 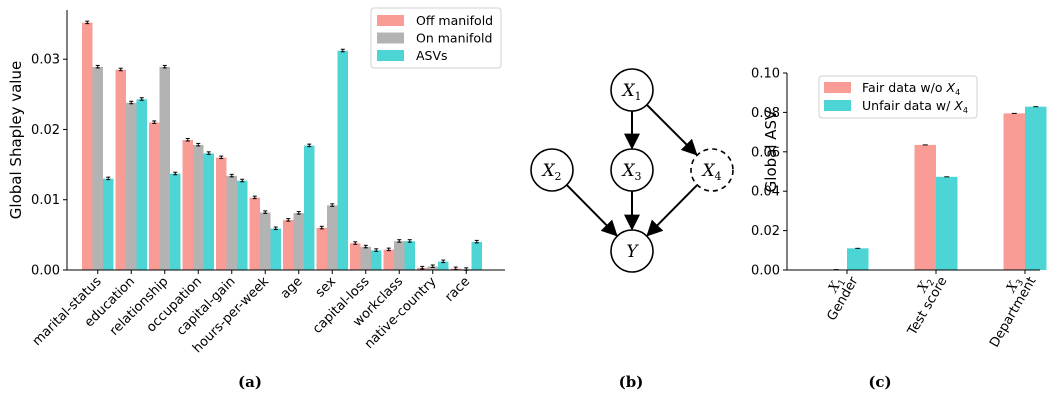 What do you see at coordinates (250, 382) in the screenshot?
I see `caption-a: (a)` at bounding box center [250, 382].